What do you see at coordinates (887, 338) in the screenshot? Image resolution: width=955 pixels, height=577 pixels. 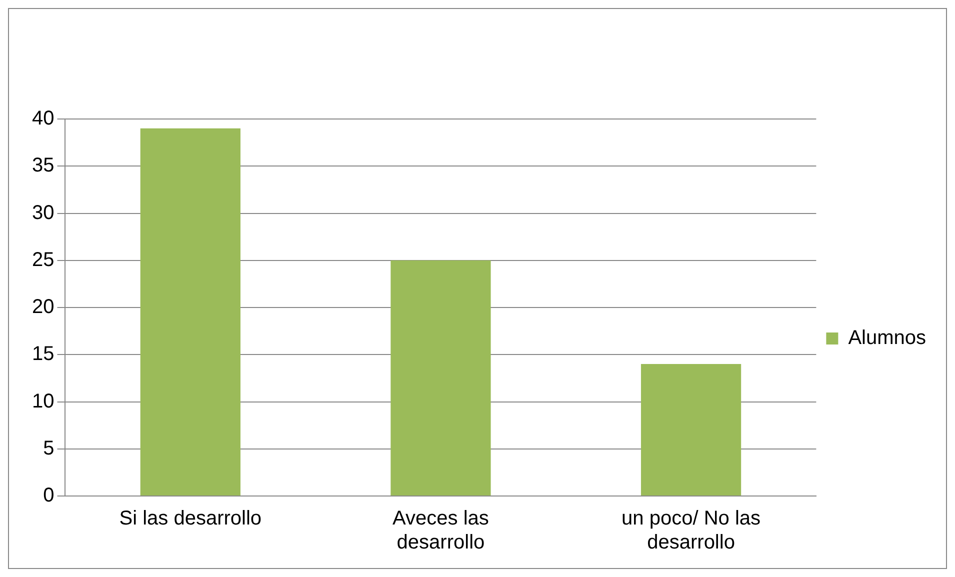 I see `legend-label: Alumnos` at bounding box center [887, 338].